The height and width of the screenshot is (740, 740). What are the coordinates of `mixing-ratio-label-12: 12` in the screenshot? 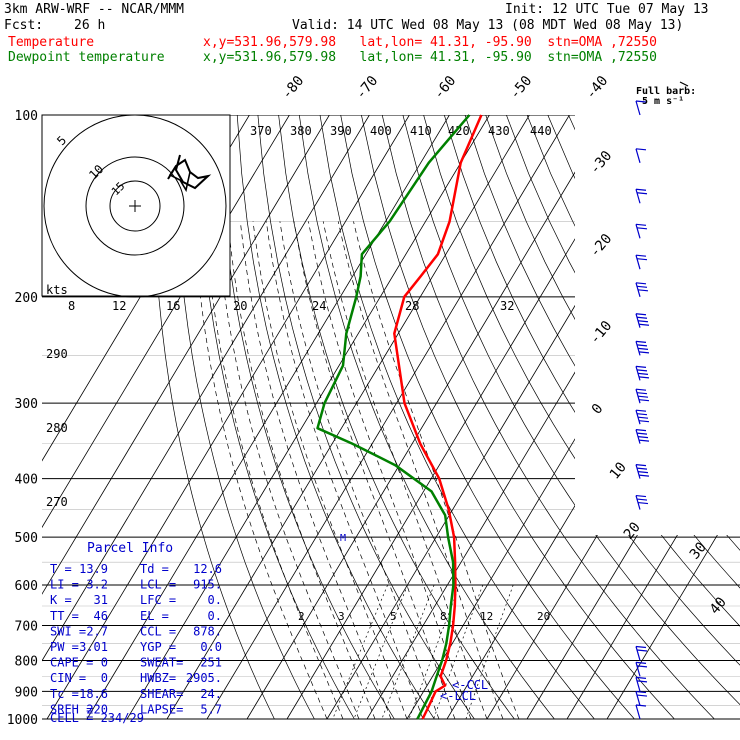 It's located at (486, 616).